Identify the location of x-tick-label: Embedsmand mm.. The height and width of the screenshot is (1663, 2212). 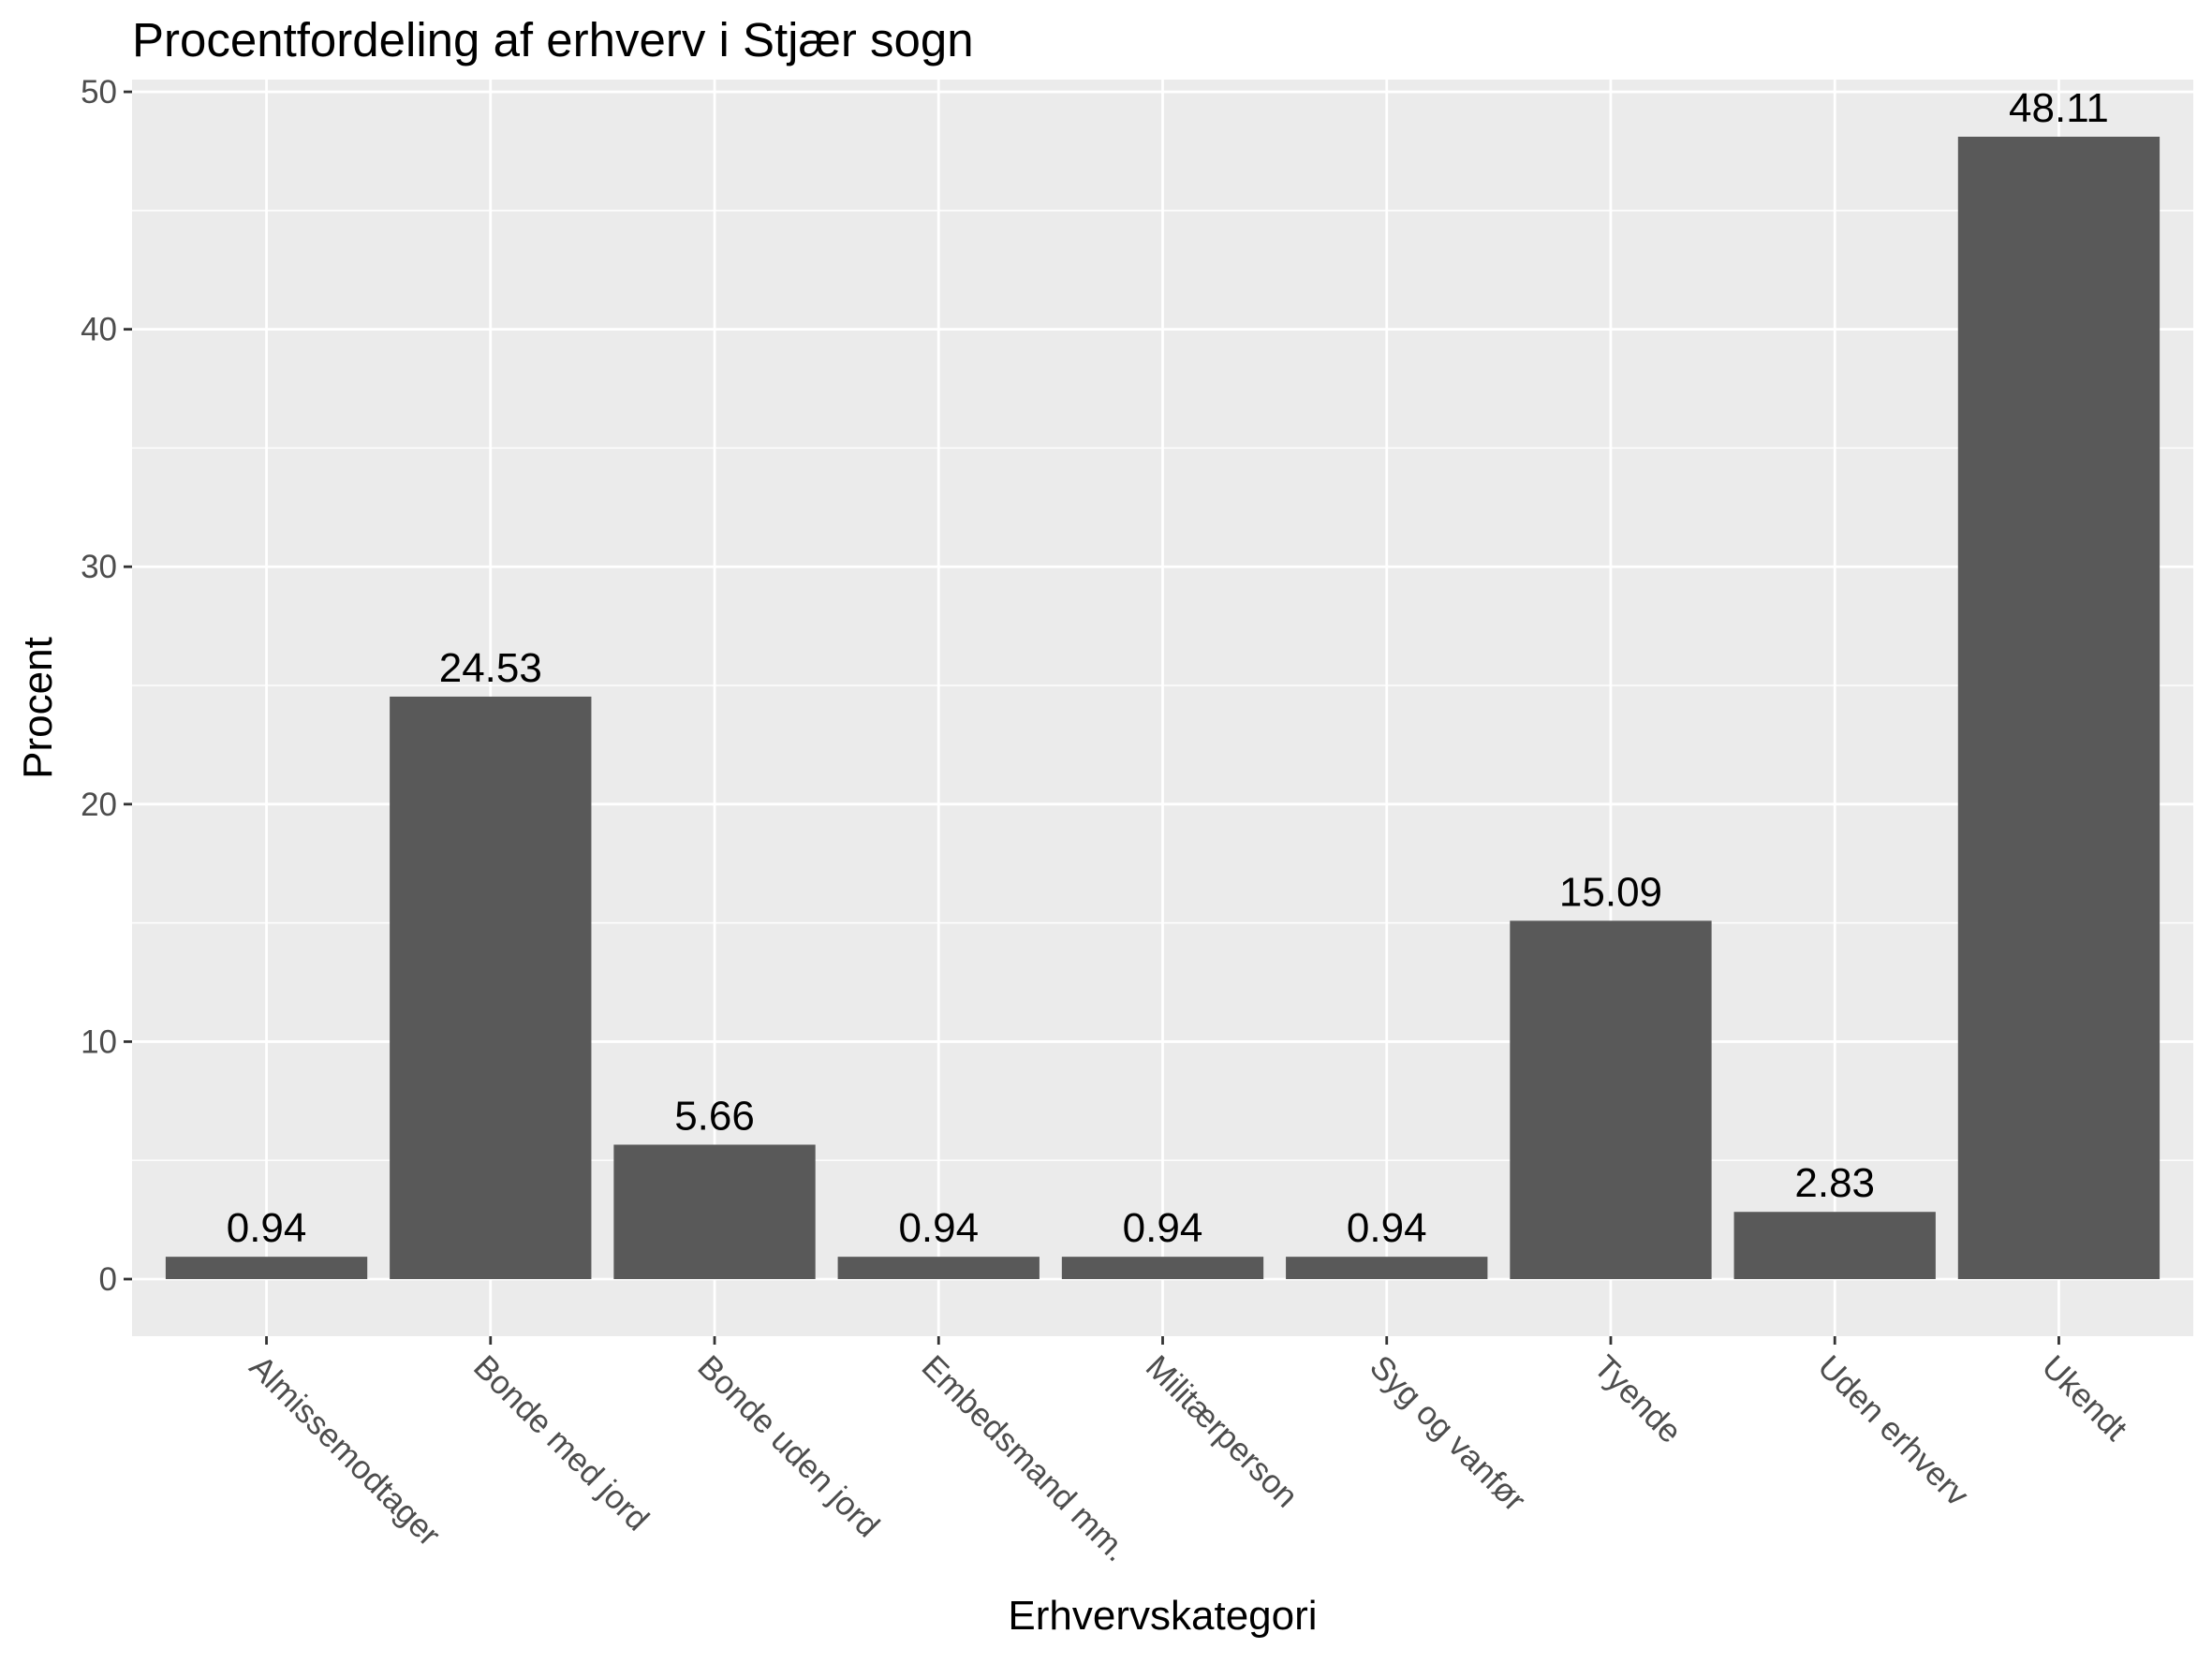
(1025, 1458).